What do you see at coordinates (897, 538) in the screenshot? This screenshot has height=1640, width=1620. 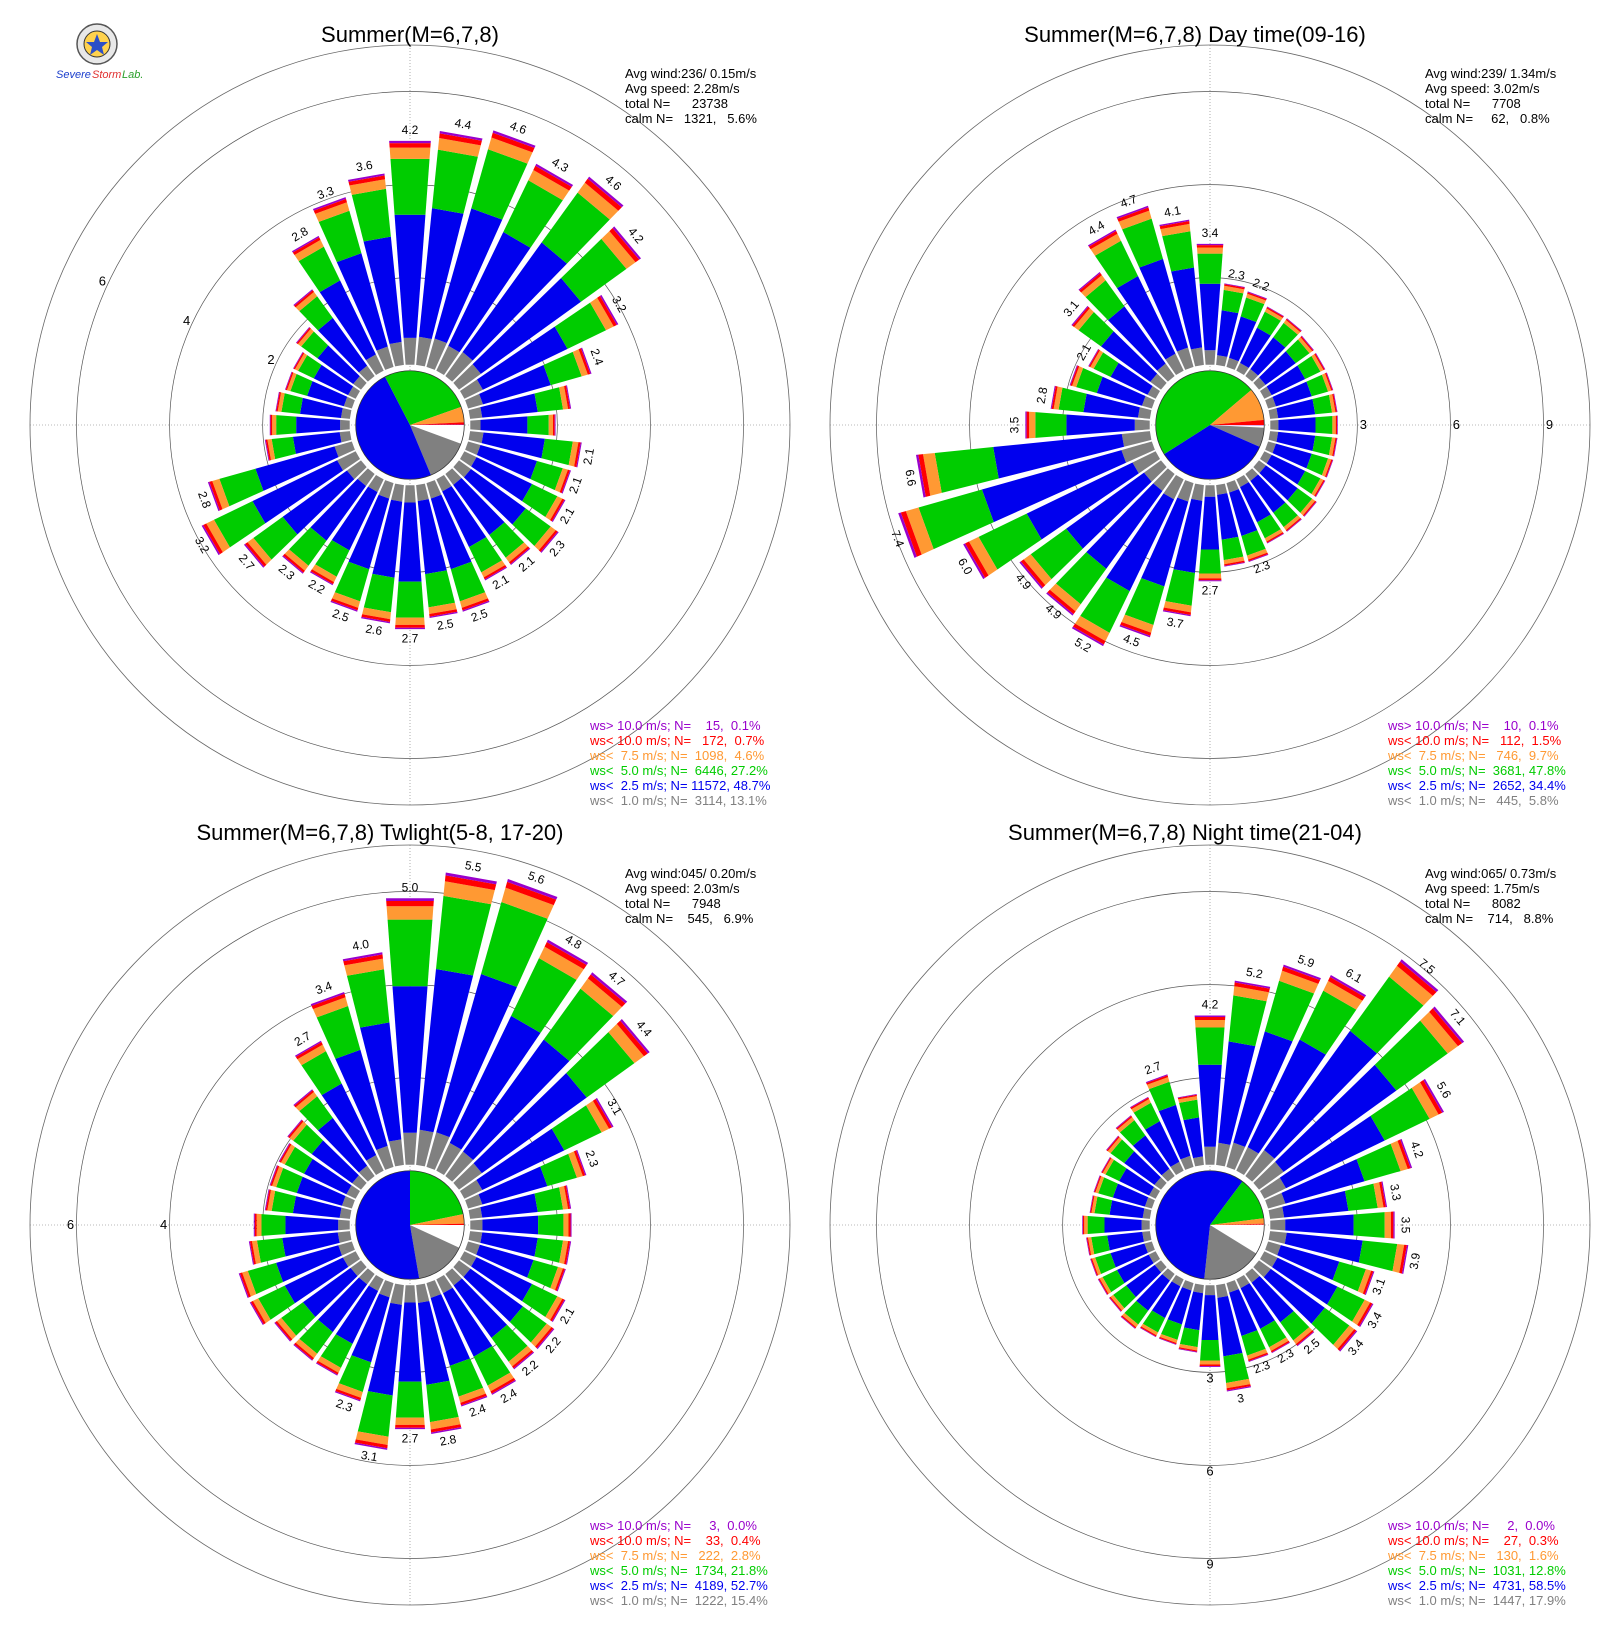 I see `bar-value-label: 7.4` at bounding box center [897, 538].